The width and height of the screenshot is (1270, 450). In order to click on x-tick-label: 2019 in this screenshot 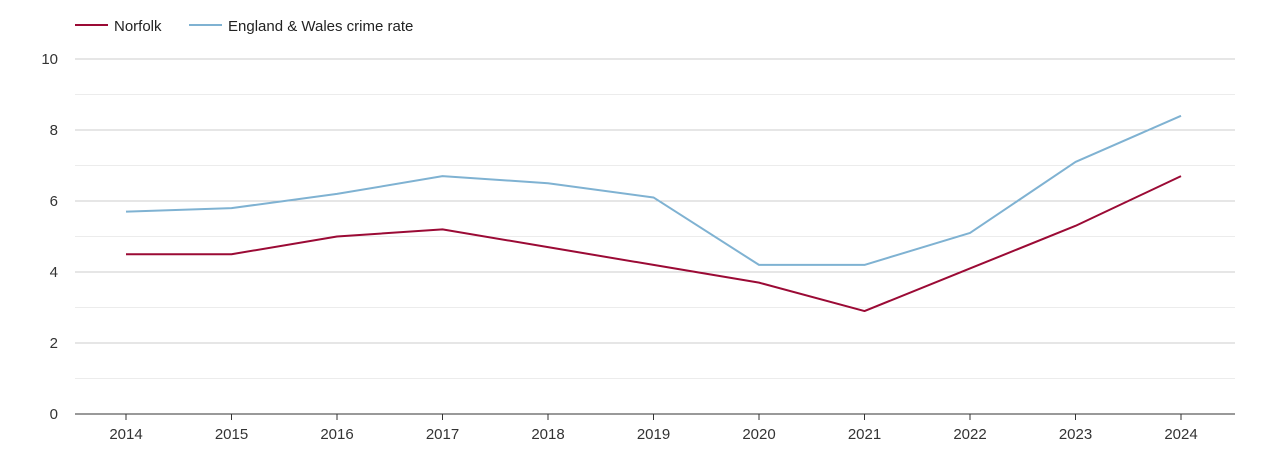, I will do `click(653, 434)`.